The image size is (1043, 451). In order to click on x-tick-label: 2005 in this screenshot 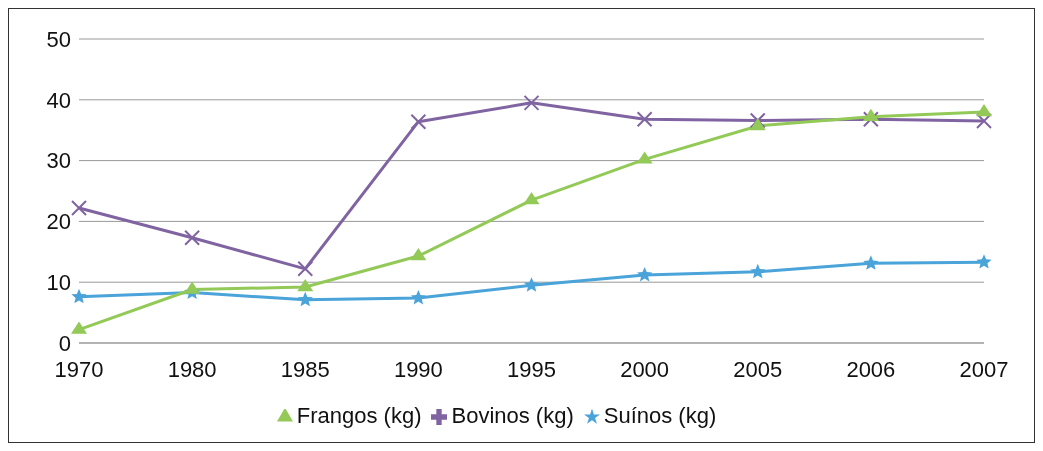, I will do `click(758, 369)`.